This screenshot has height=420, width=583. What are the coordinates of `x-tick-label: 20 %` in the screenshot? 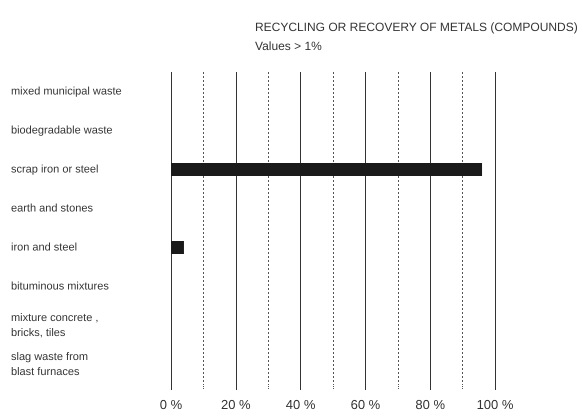 It's located at (236, 404).